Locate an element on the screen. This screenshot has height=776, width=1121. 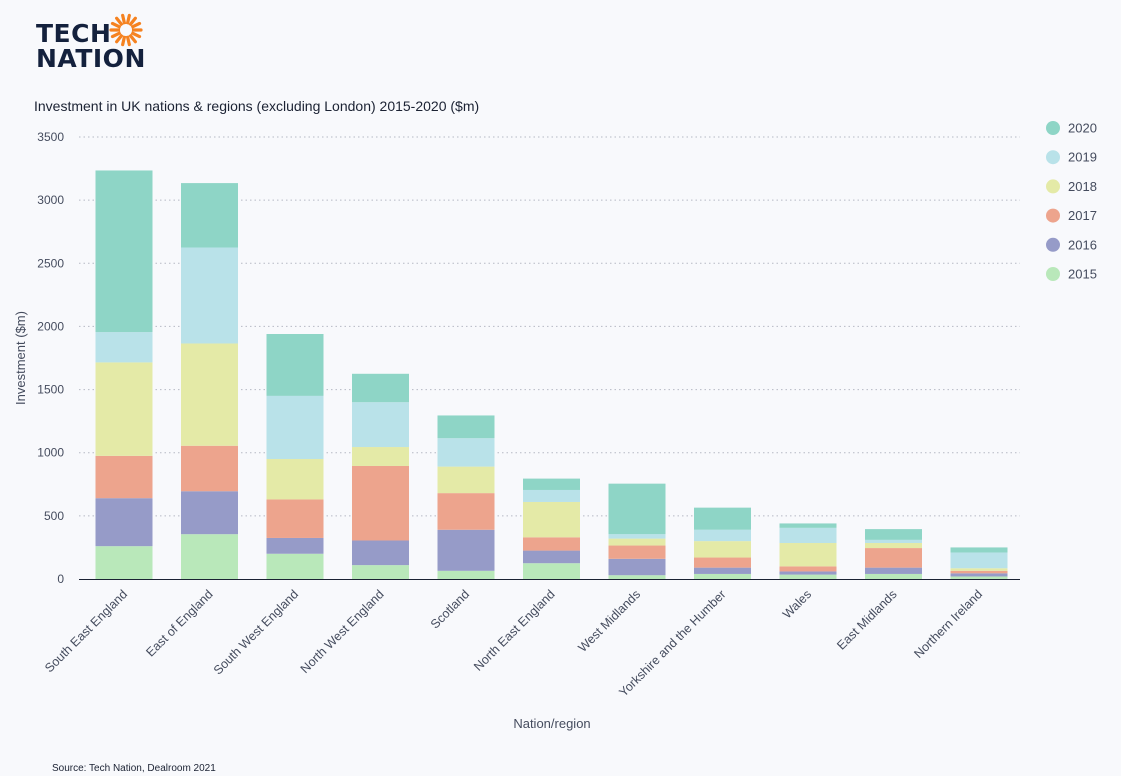
x-tick-label: Scotland is located at coordinates (450, 609).